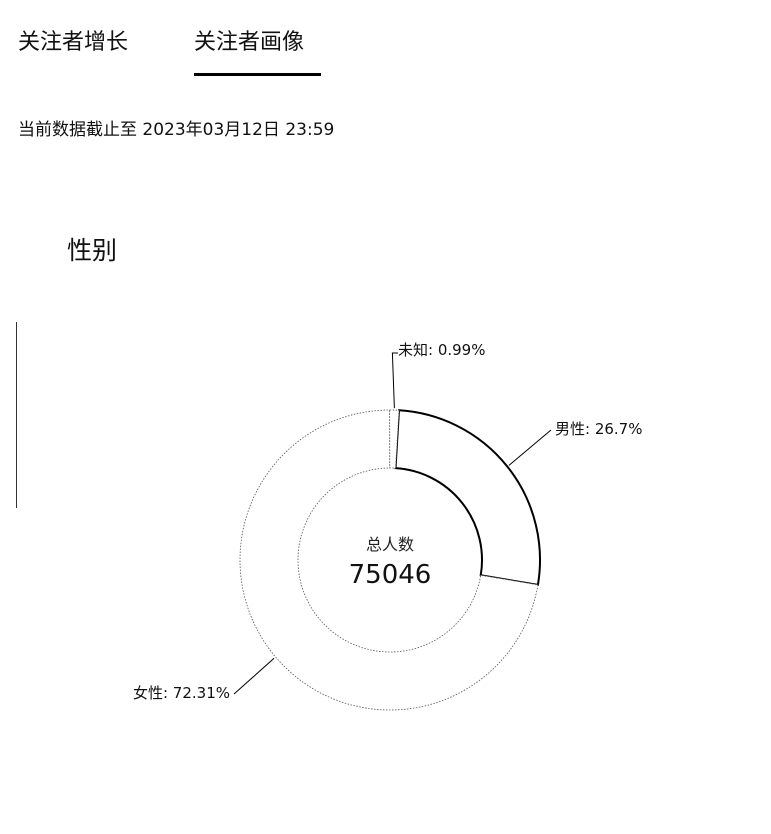 This screenshot has width=771, height=834. I want to click on data-cutoff-text: 当前数据截止至 2023年03月12日 23:59, so click(176, 130).